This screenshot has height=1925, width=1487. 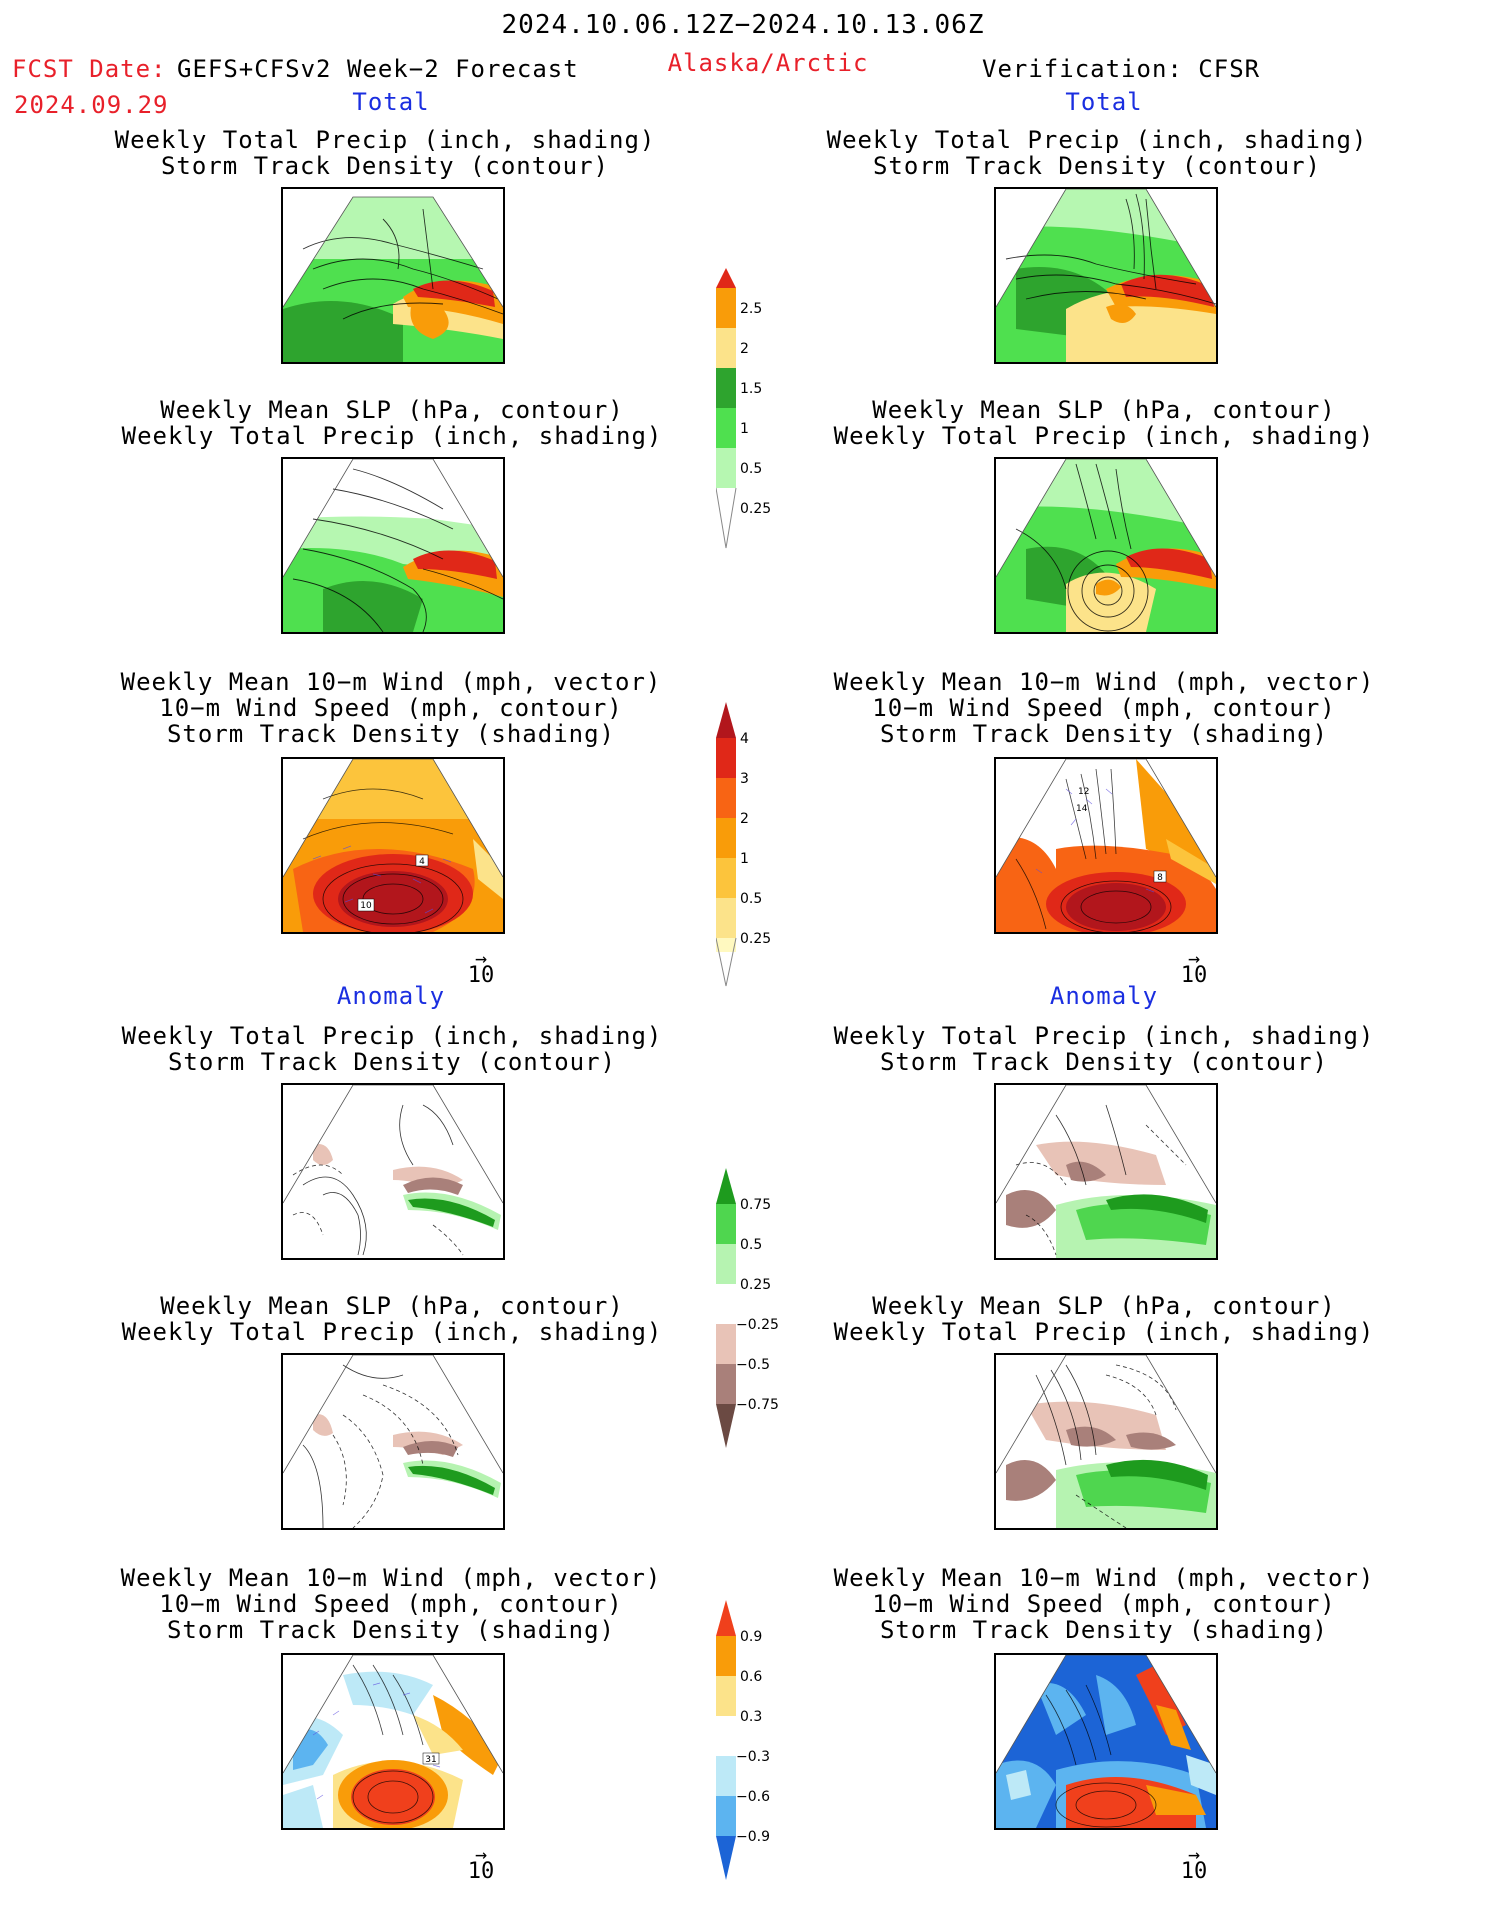 What do you see at coordinates (753, 1365) in the screenshot?
I see `colorbar-tick: −0.5` at bounding box center [753, 1365].